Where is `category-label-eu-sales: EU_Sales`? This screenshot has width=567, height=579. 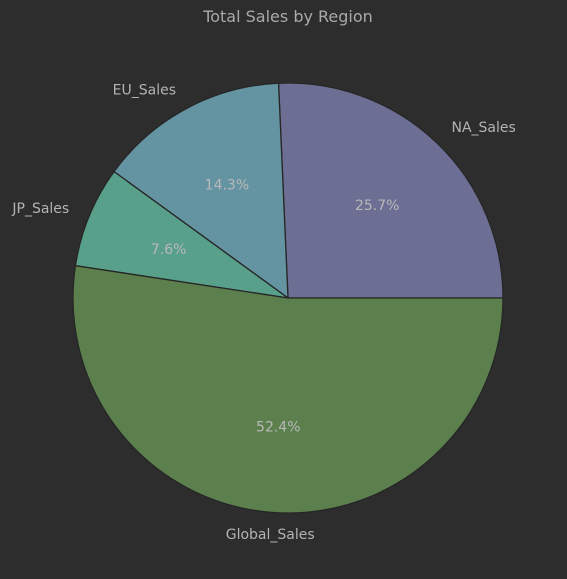
category-label-eu-sales: EU_Sales is located at coordinates (144, 91).